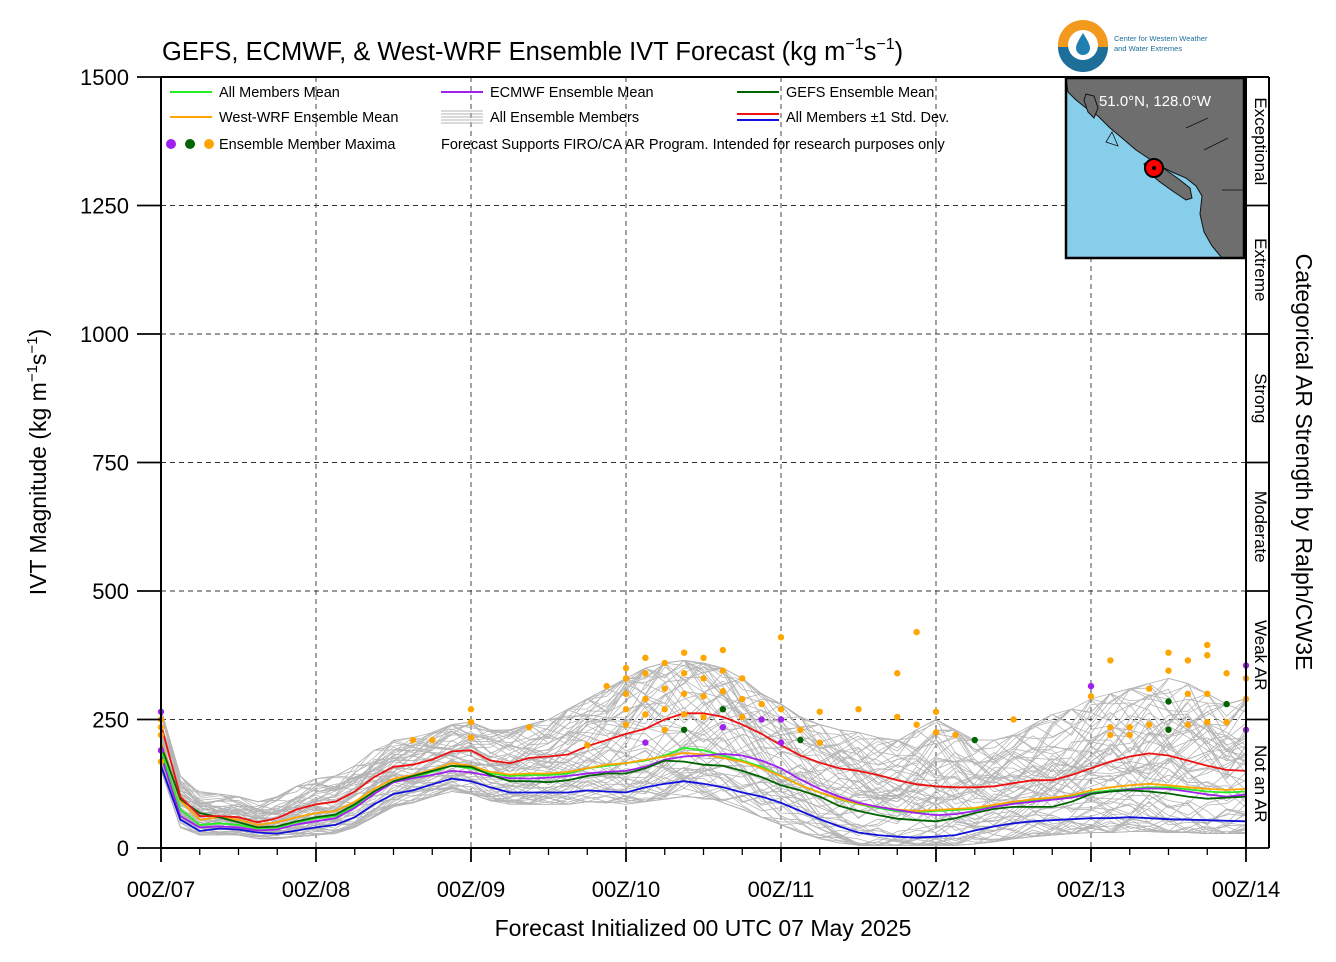  Describe the element at coordinates (1260, 398) in the screenshot. I see `category-label: Strong` at that location.